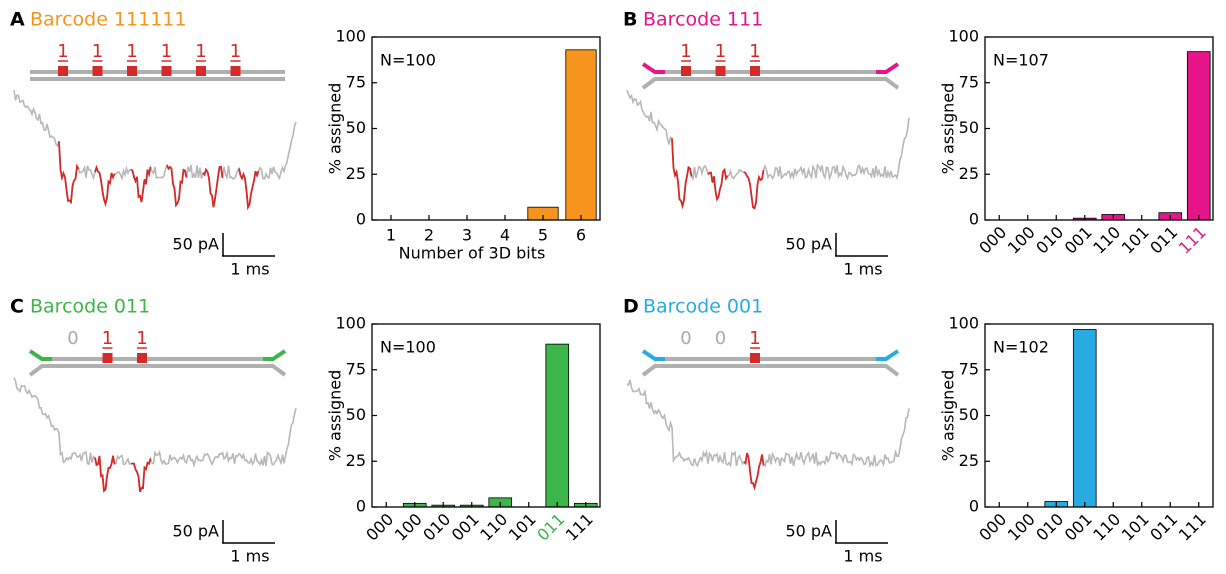 This screenshot has width=1226, height=574. Describe the element at coordinates (429, 235) in the screenshot. I see `x-tick-label: 2` at that location.